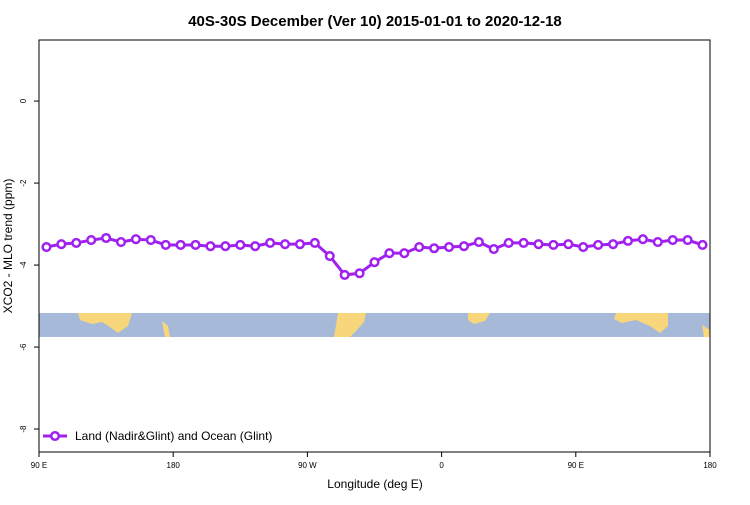  Describe the element at coordinates (23, 183) in the screenshot. I see `y-tick-label: -2` at that location.